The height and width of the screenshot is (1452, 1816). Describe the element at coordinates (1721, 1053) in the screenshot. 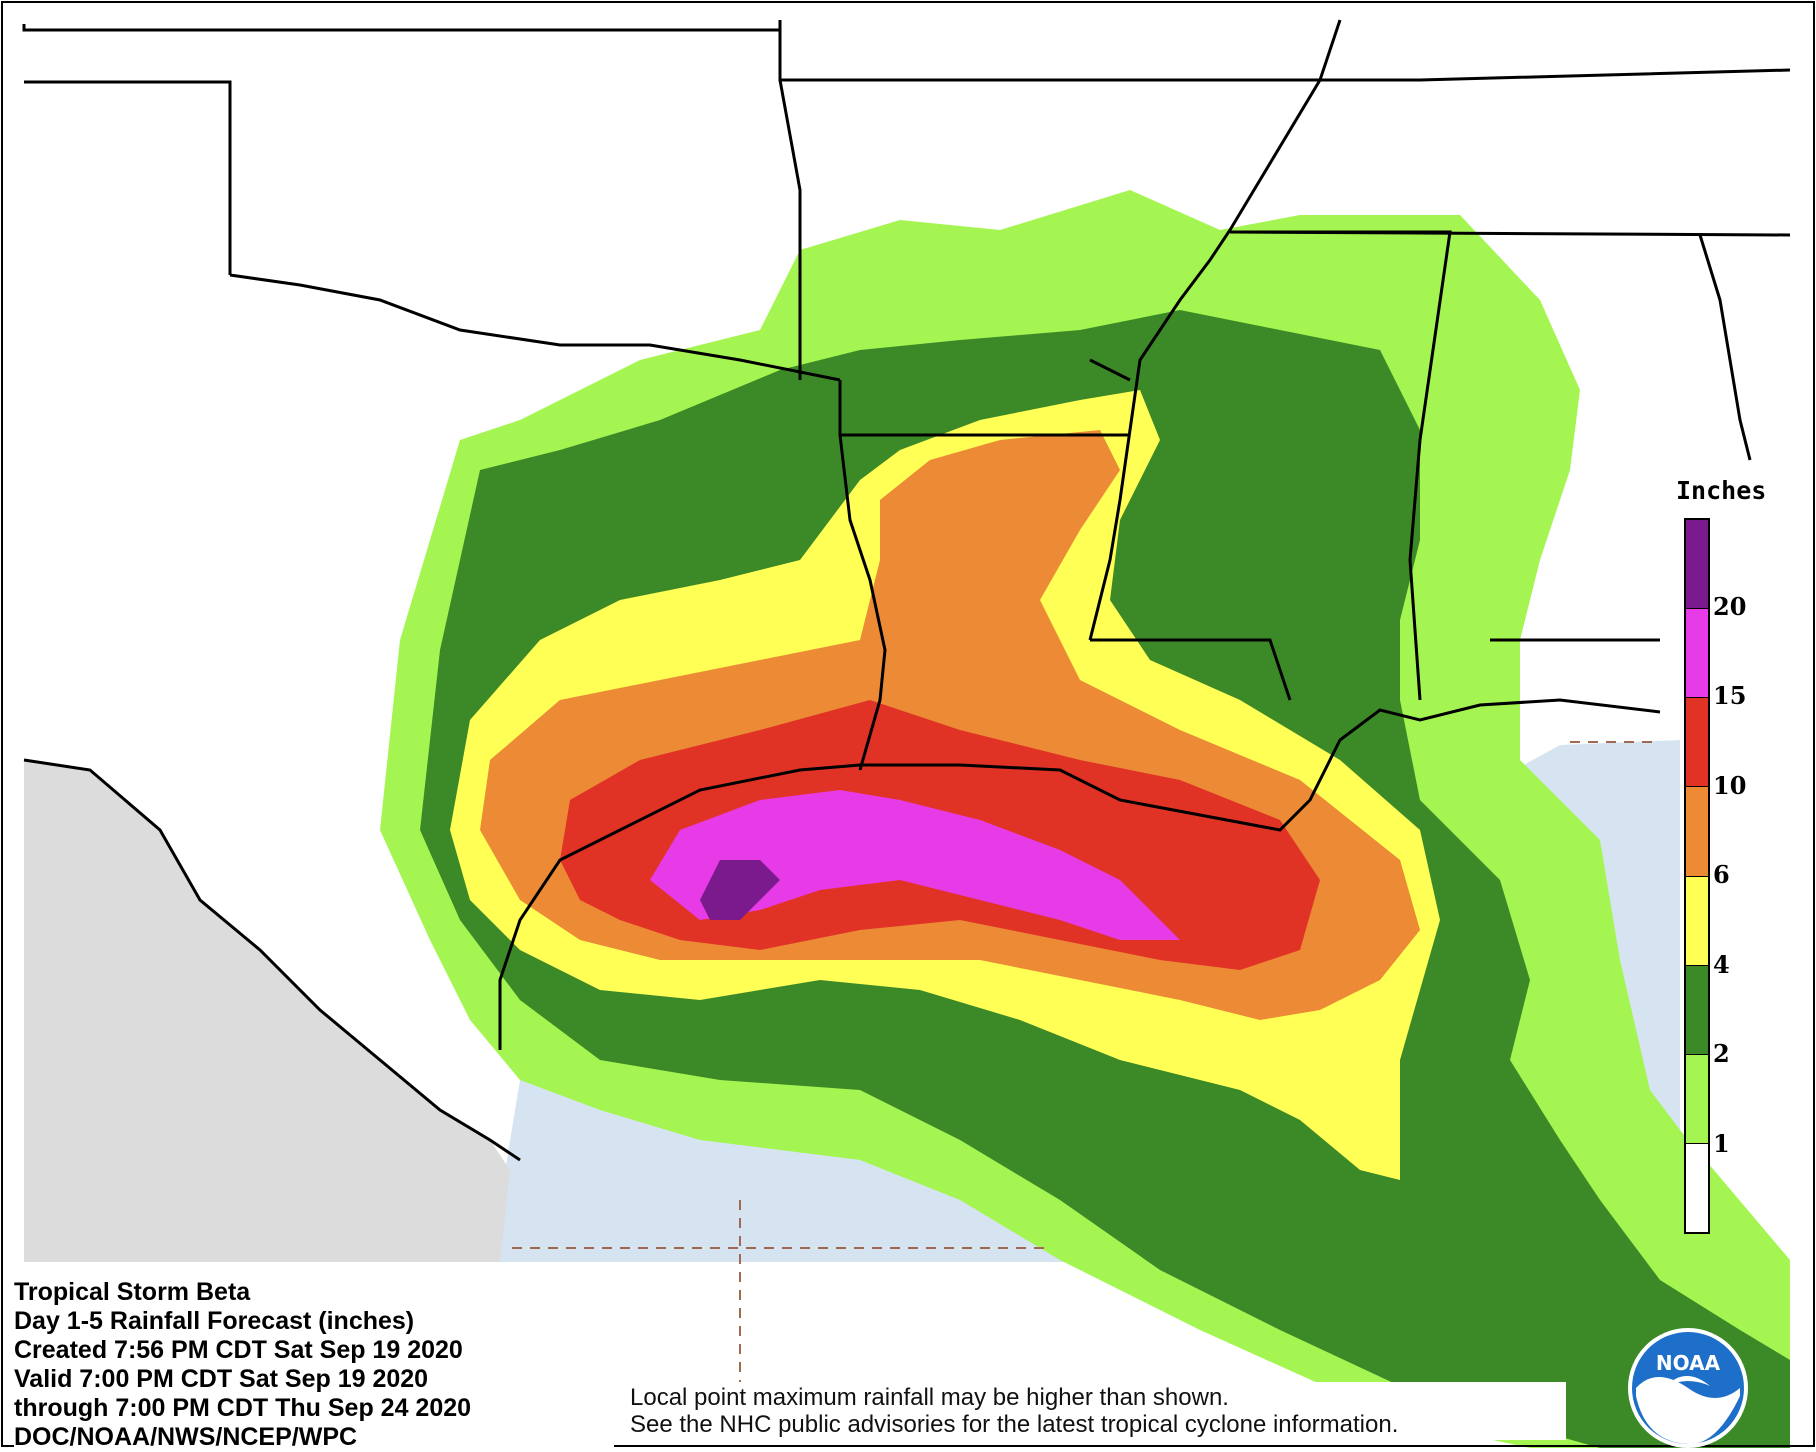

I see `legend-tick-label: 2` at that location.